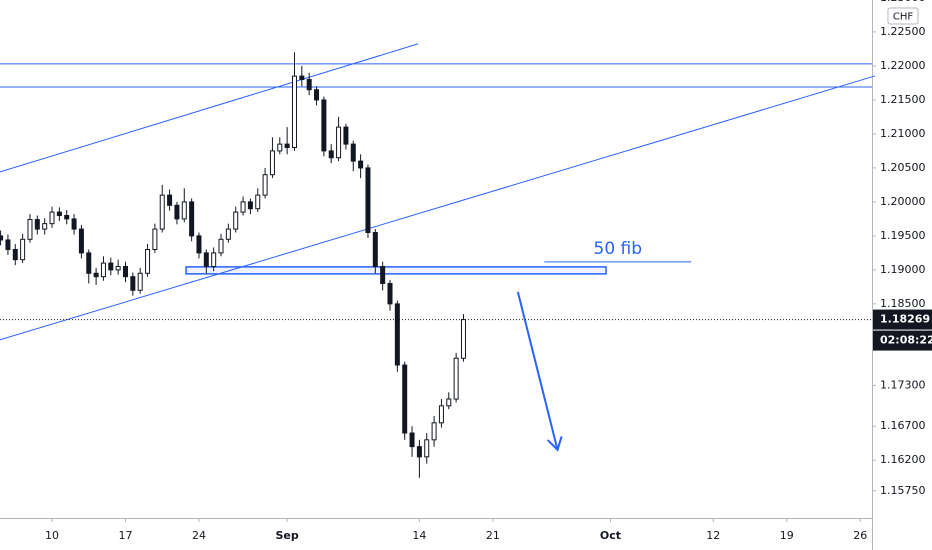 This screenshot has height=550, width=932. Describe the element at coordinates (125, 535) in the screenshot. I see `x-tick-label: 17` at that location.